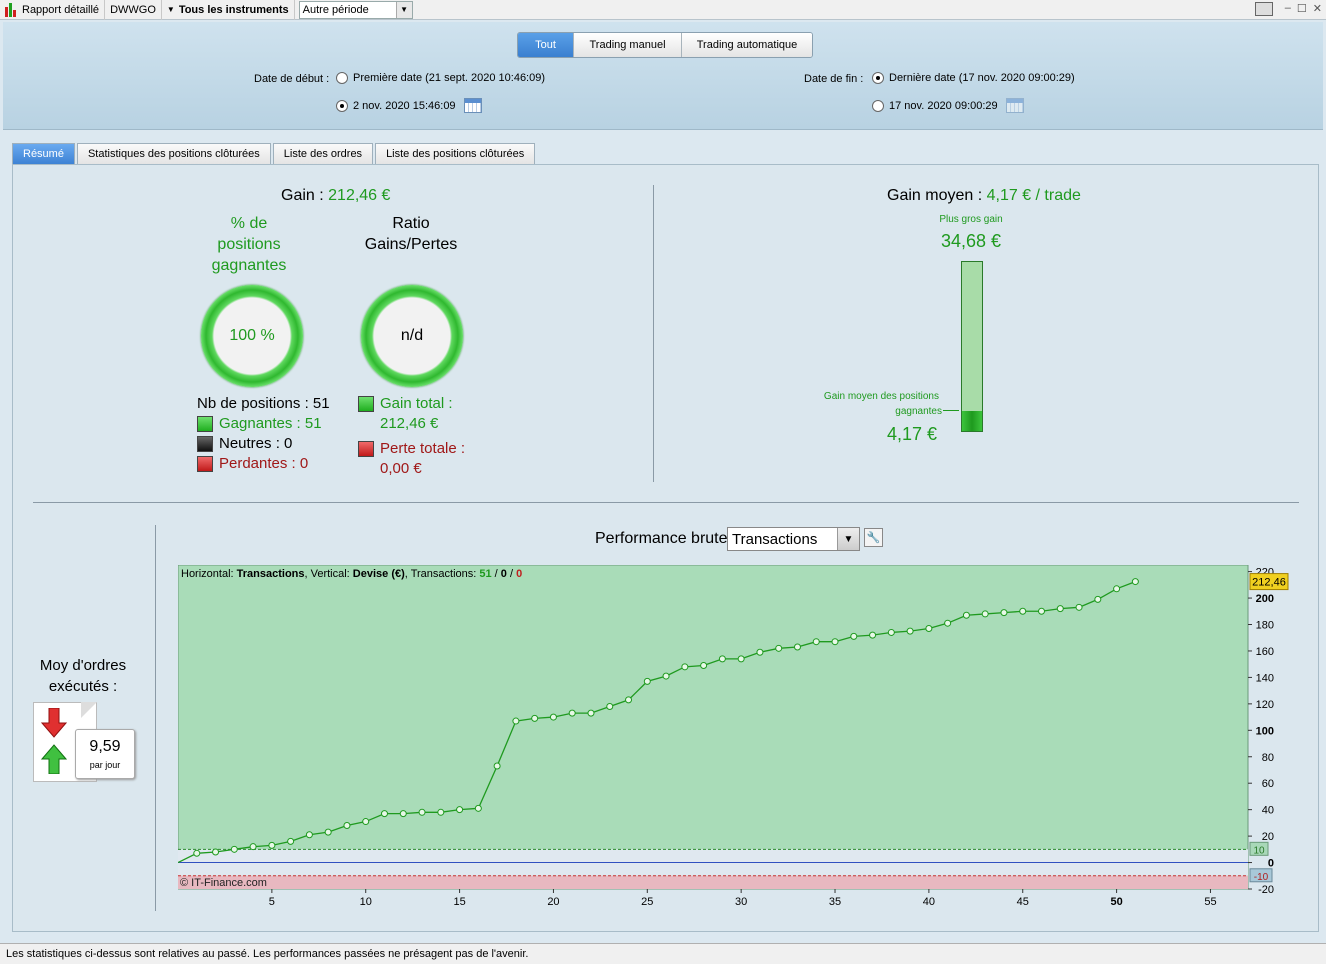 The image size is (1326, 964). What do you see at coordinates (972, 420) in the screenshot?
I see `gain-bar-fill` at bounding box center [972, 420].